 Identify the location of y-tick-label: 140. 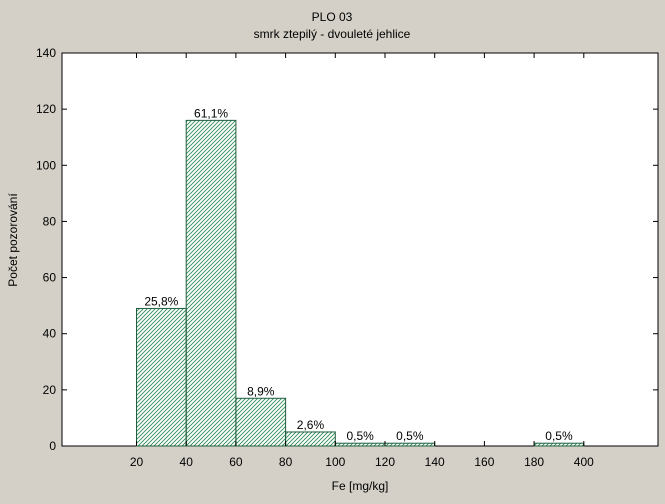
(46, 53).